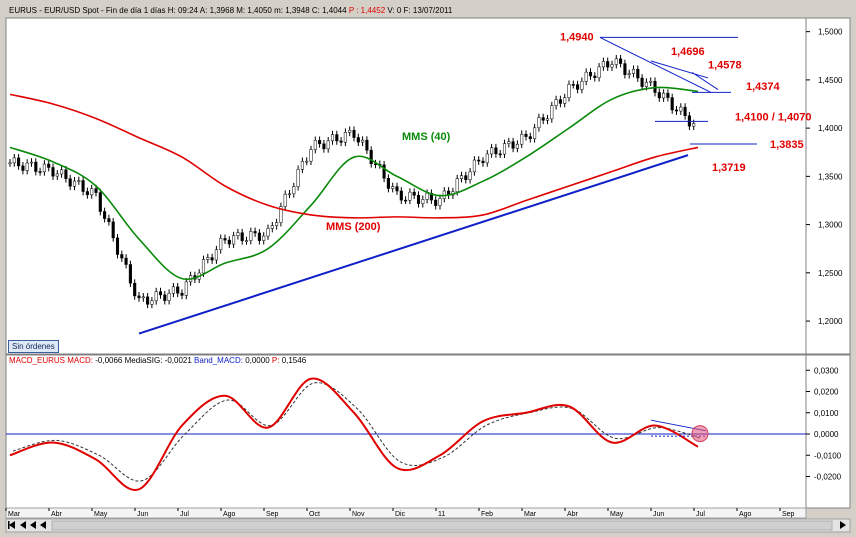 The height and width of the screenshot is (537, 856). Describe the element at coordinates (788, 514) in the screenshot. I see `time-axis-label: Sep` at that location.